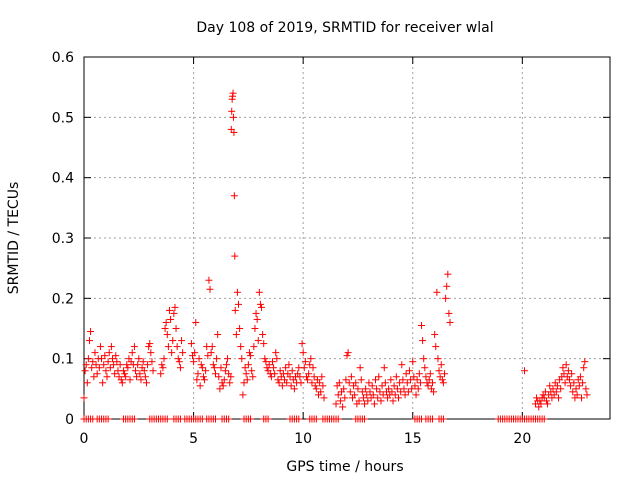 Image resolution: width=640 pixels, height=480 pixels. I want to click on x-axis-label: GPS time / hours, so click(344, 467).